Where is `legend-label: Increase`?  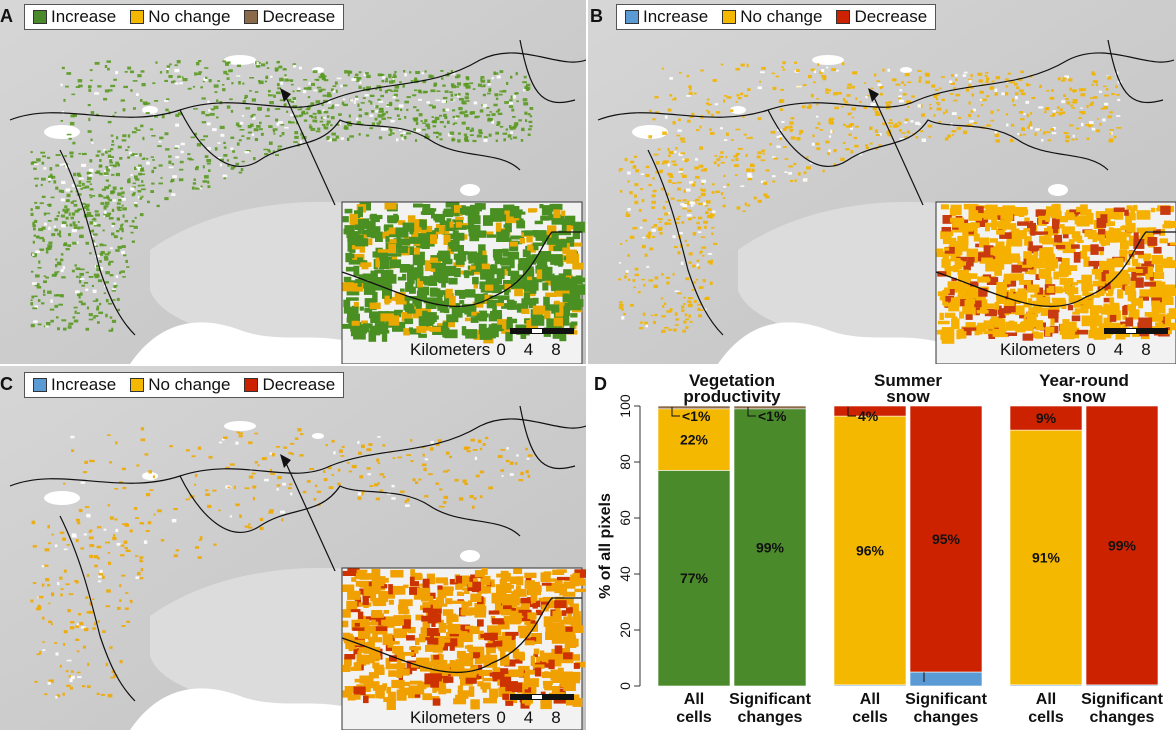
legend-label: Increase is located at coordinates (676, 16).